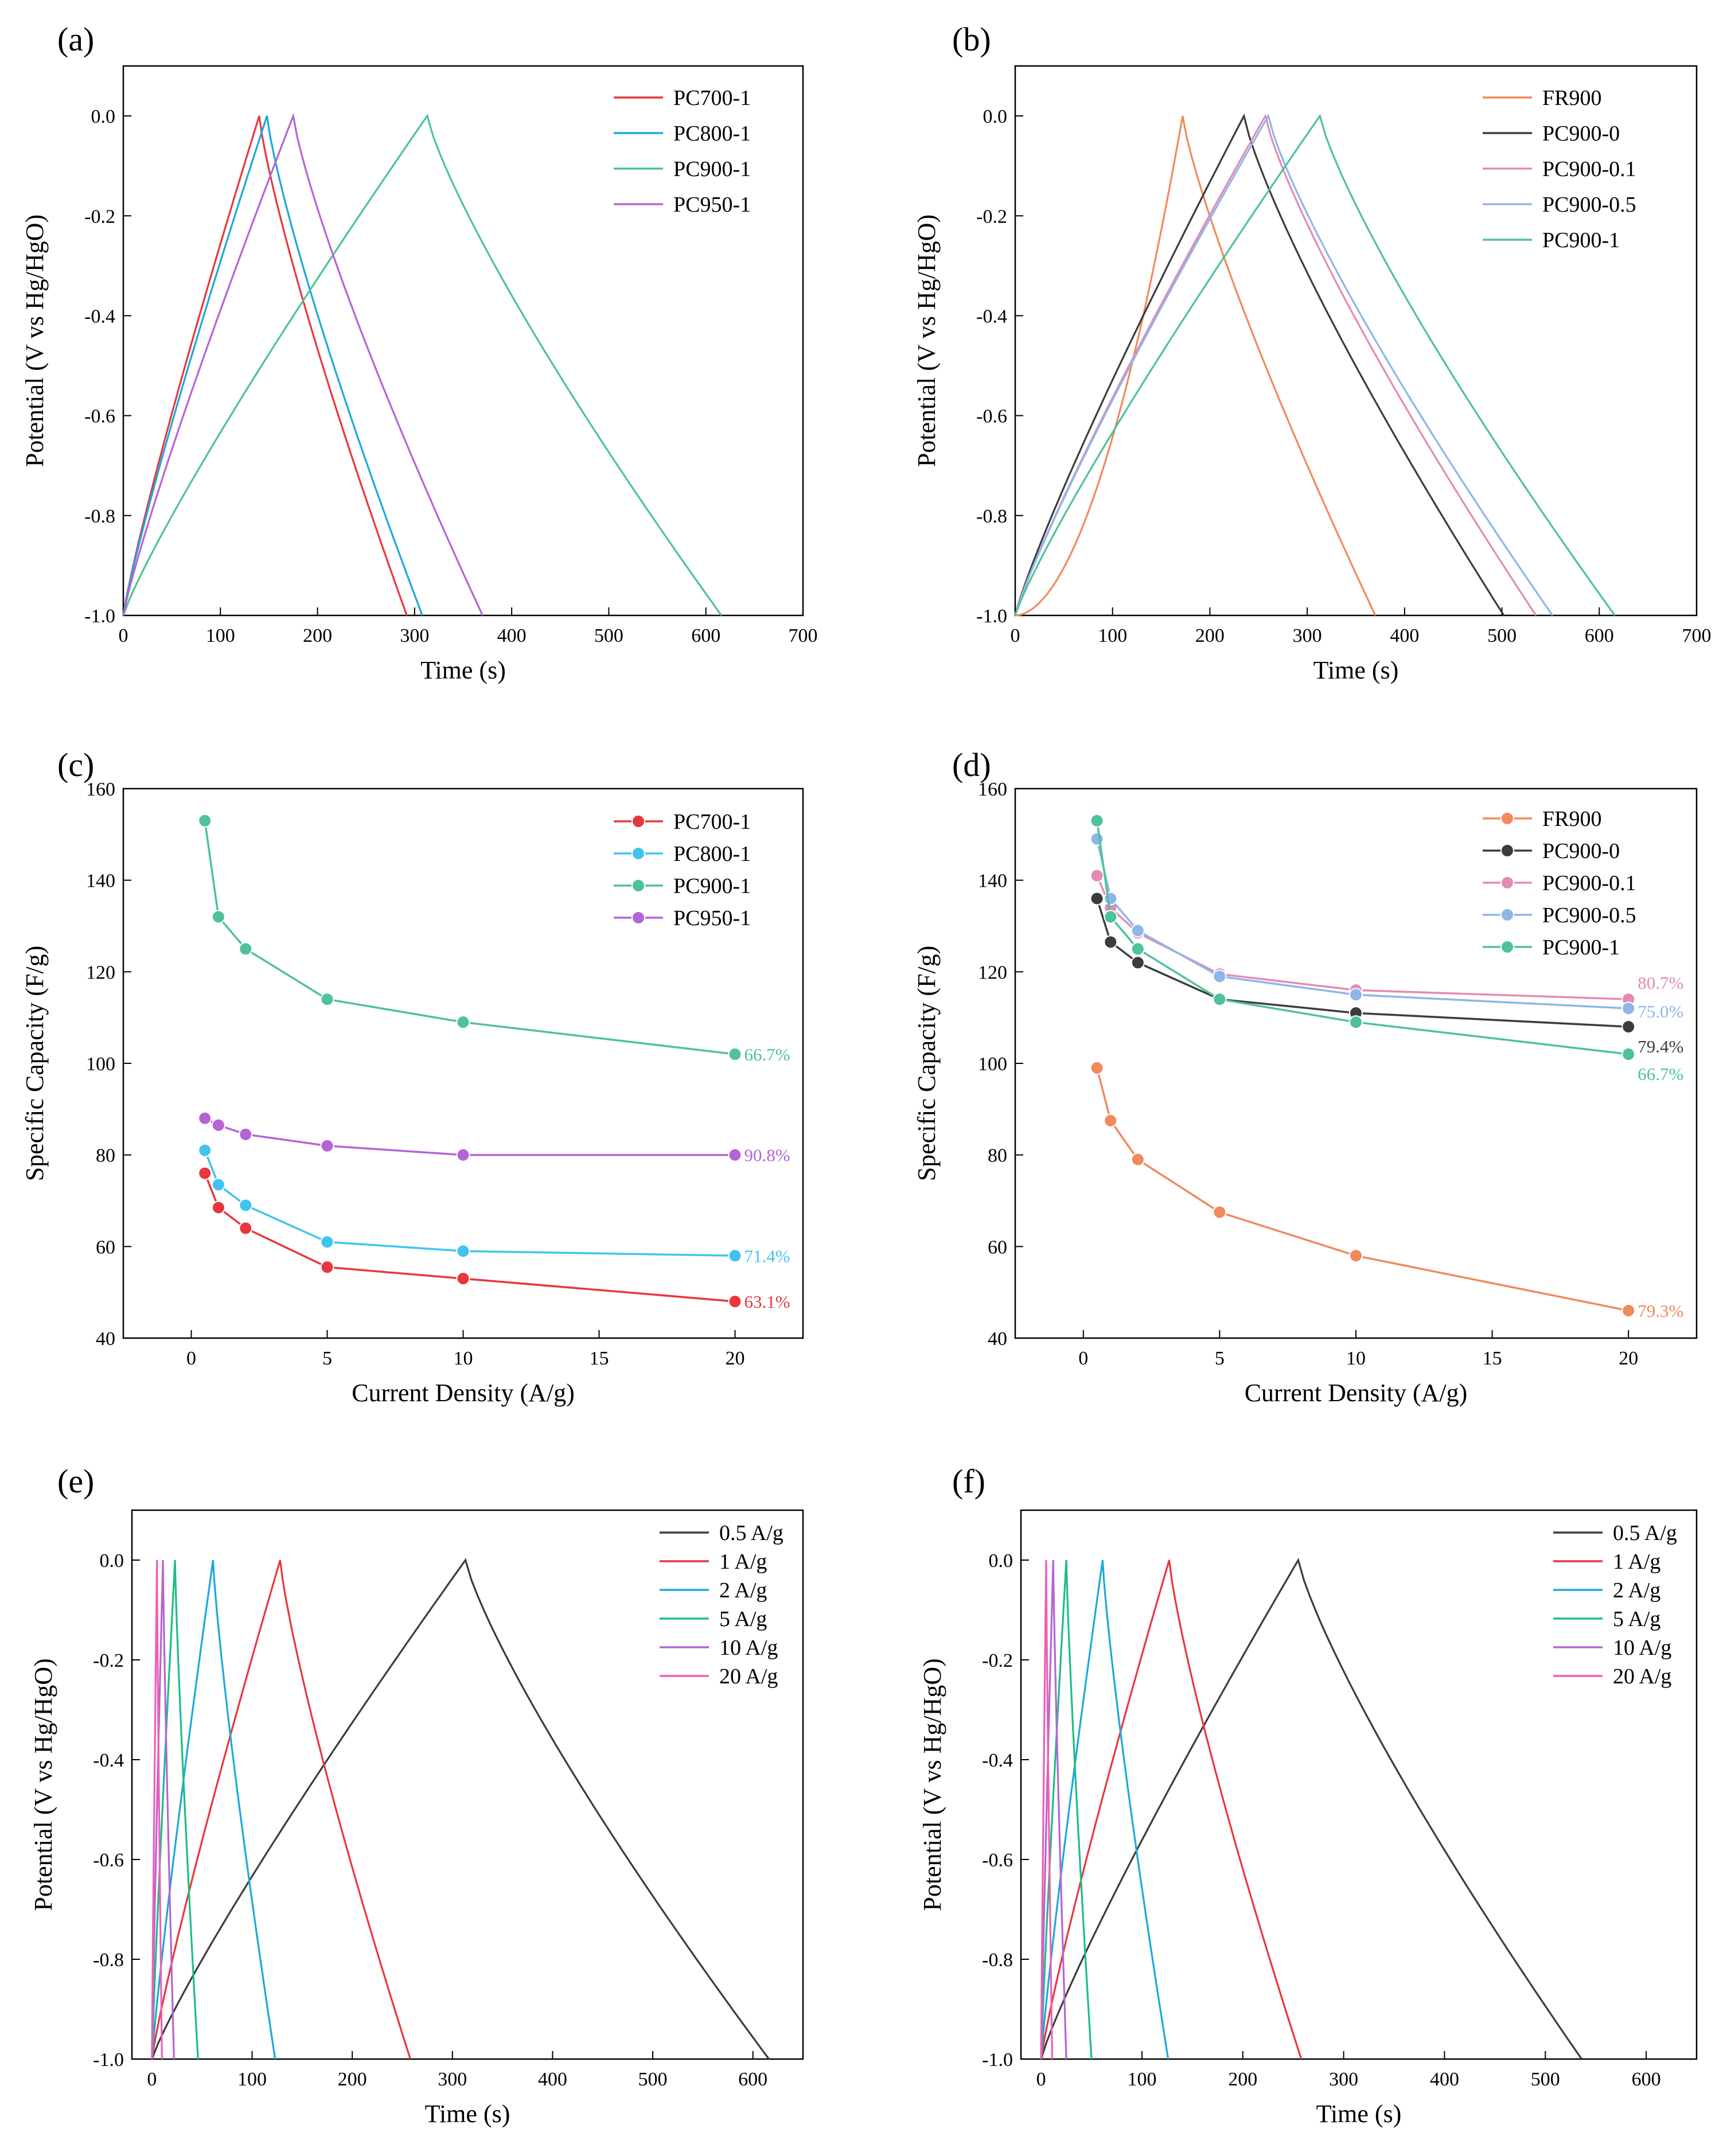 This screenshot has height=2156, width=1727. Describe the element at coordinates (100, 881) in the screenshot. I see `y-tick-label: 140` at that location.